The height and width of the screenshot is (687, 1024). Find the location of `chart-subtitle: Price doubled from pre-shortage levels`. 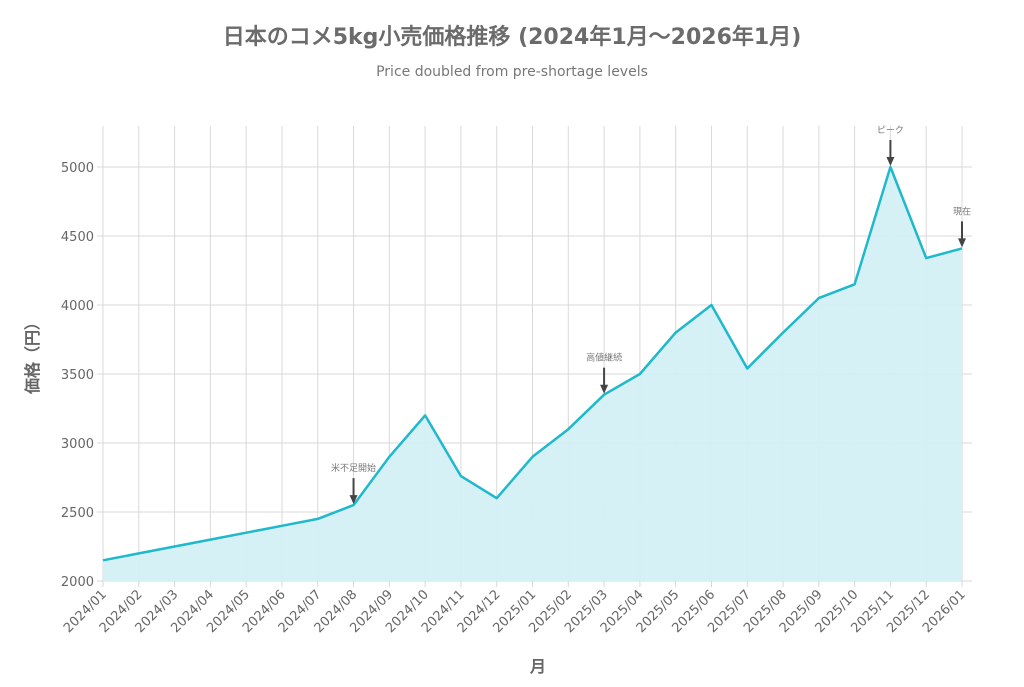

chart-subtitle: Price doubled from pre-shortage levels is located at coordinates (512, 72).